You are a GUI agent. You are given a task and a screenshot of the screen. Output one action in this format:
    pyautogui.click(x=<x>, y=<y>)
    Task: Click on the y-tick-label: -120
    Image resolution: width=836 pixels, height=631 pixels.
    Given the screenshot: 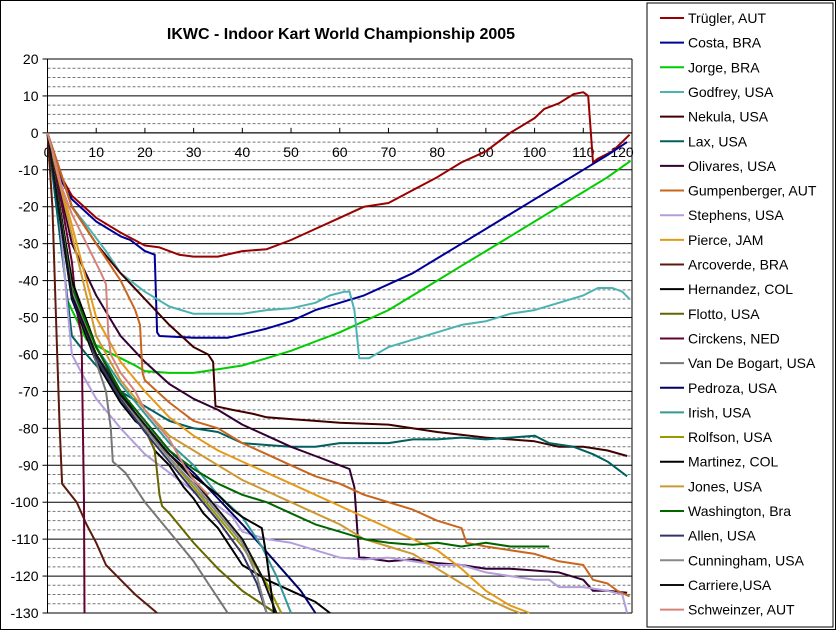 What is the action you would take?
    pyautogui.click(x=24, y=576)
    